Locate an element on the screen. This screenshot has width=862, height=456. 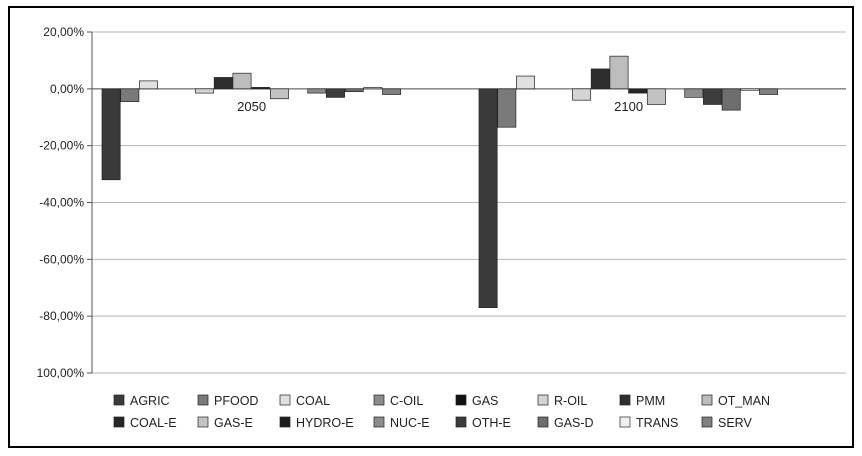
legend-label: R-OIL is located at coordinates (570, 401).